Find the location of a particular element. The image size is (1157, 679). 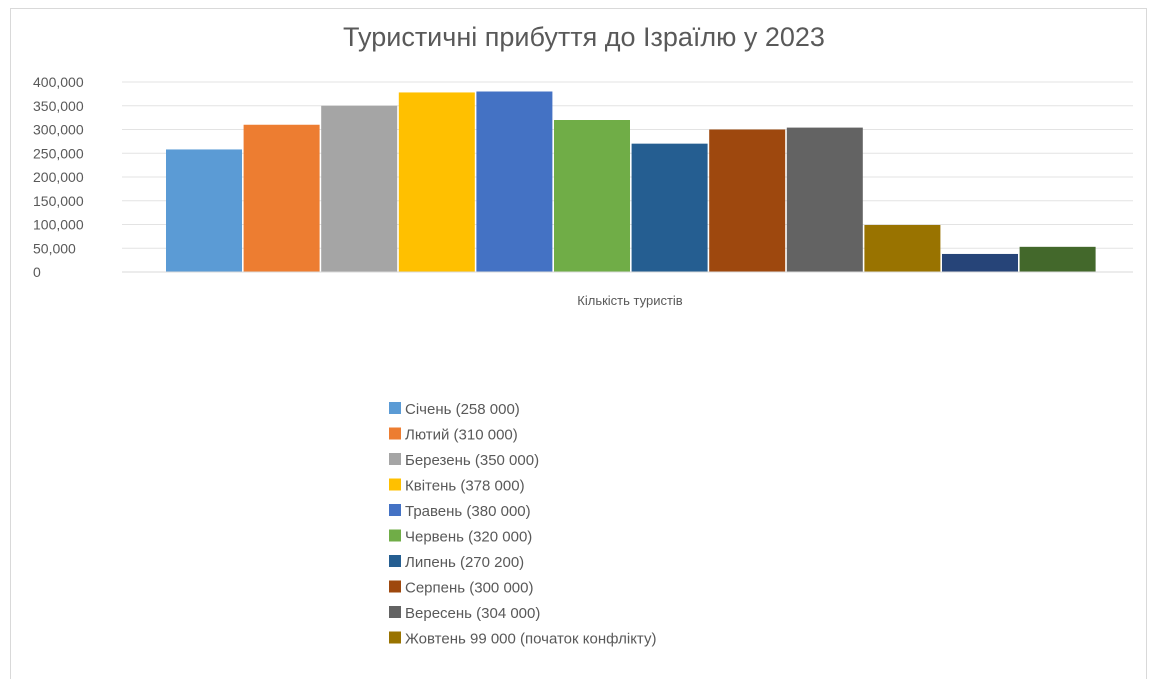

y-tick-label: 300,000 is located at coordinates (58, 130).